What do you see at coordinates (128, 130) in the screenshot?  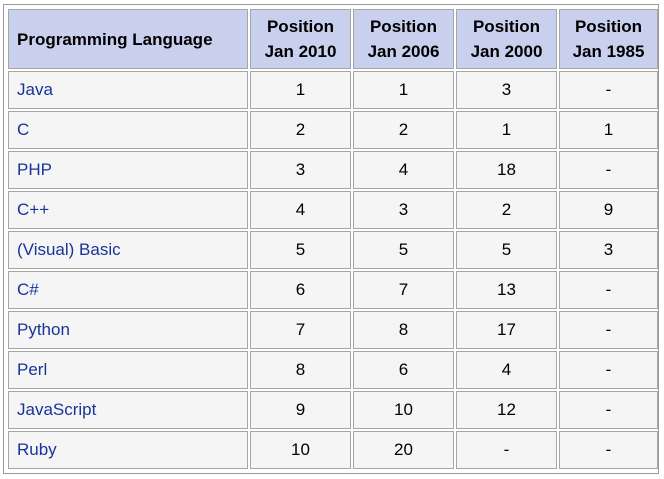 I see `cell-language: C` at bounding box center [128, 130].